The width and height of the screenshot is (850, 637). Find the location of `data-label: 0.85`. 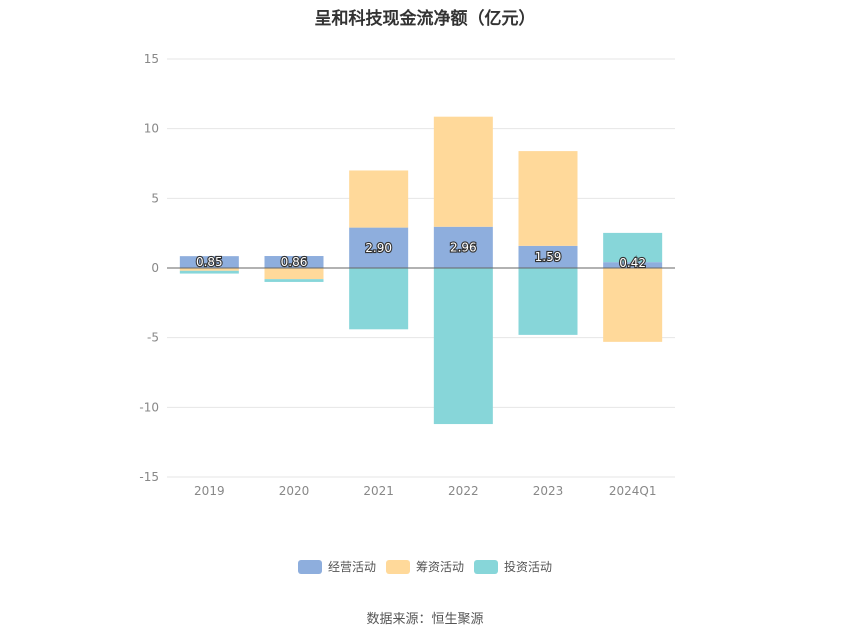

data-label: 0.85 is located at coordinates (209, 262).